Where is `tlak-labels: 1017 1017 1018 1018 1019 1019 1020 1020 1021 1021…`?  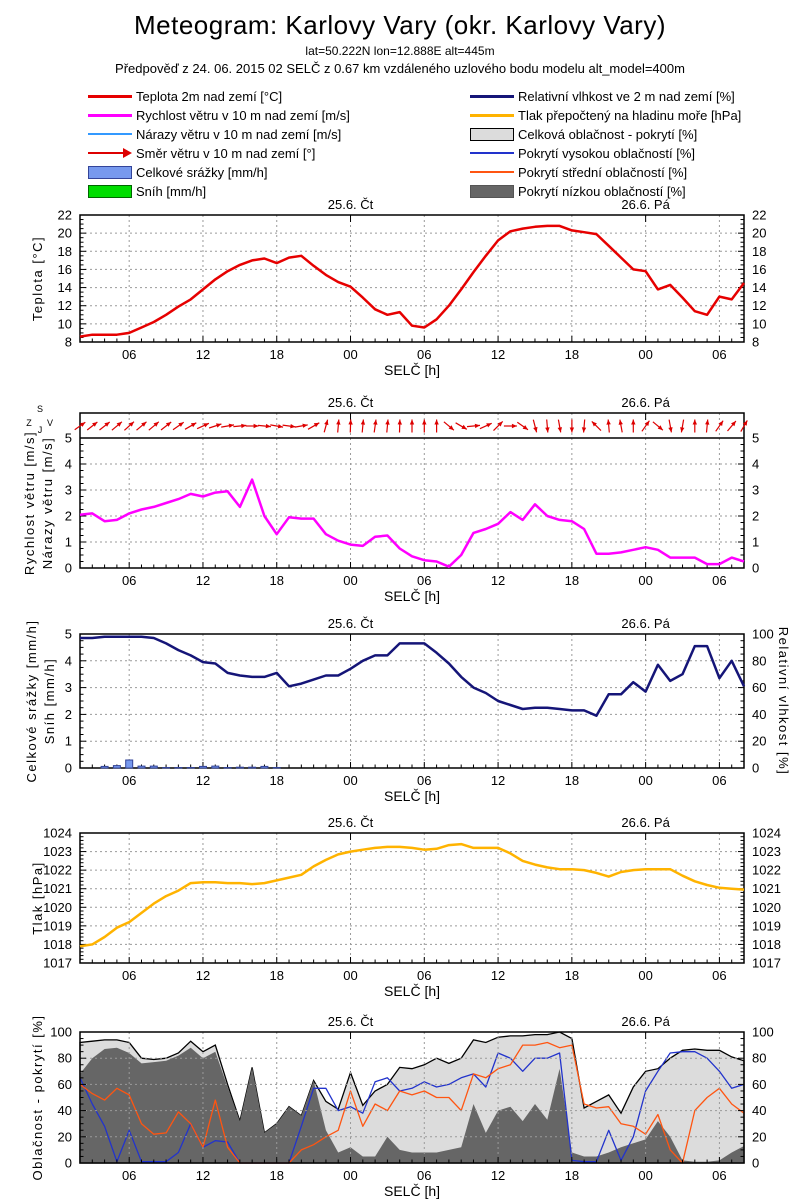
tlak-labels: 1017 1017 1018 1018 1019 1019 1020 1020 1021 1021… is located at coordinates (405, 907).